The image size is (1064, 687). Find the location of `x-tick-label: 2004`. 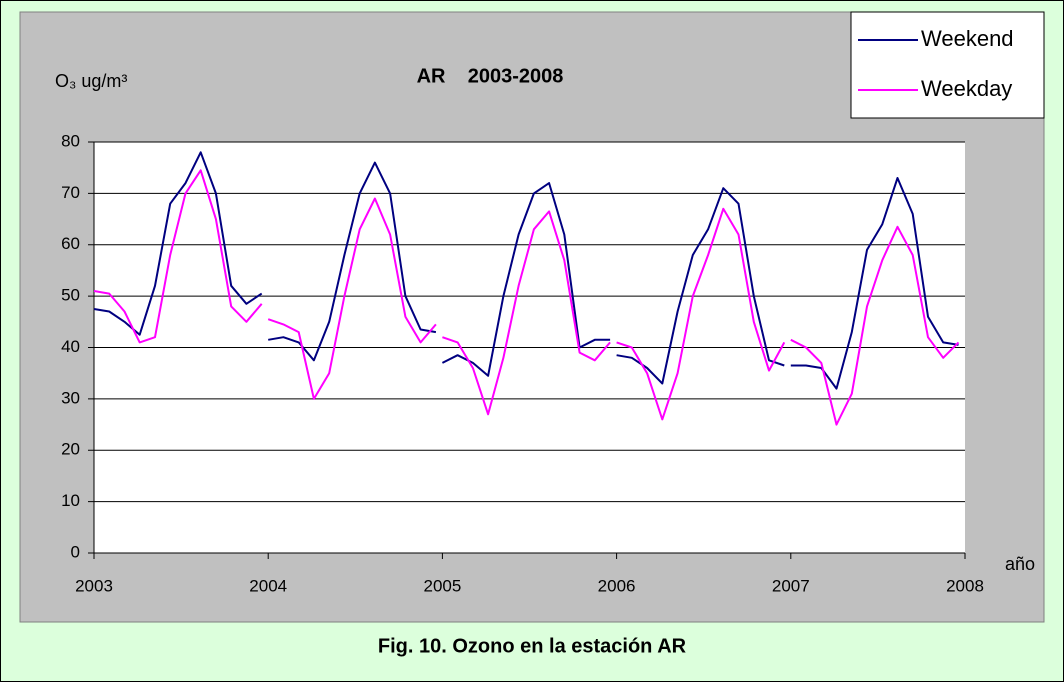

x-tick-label: 2004 is located at coordinates (268, 585).